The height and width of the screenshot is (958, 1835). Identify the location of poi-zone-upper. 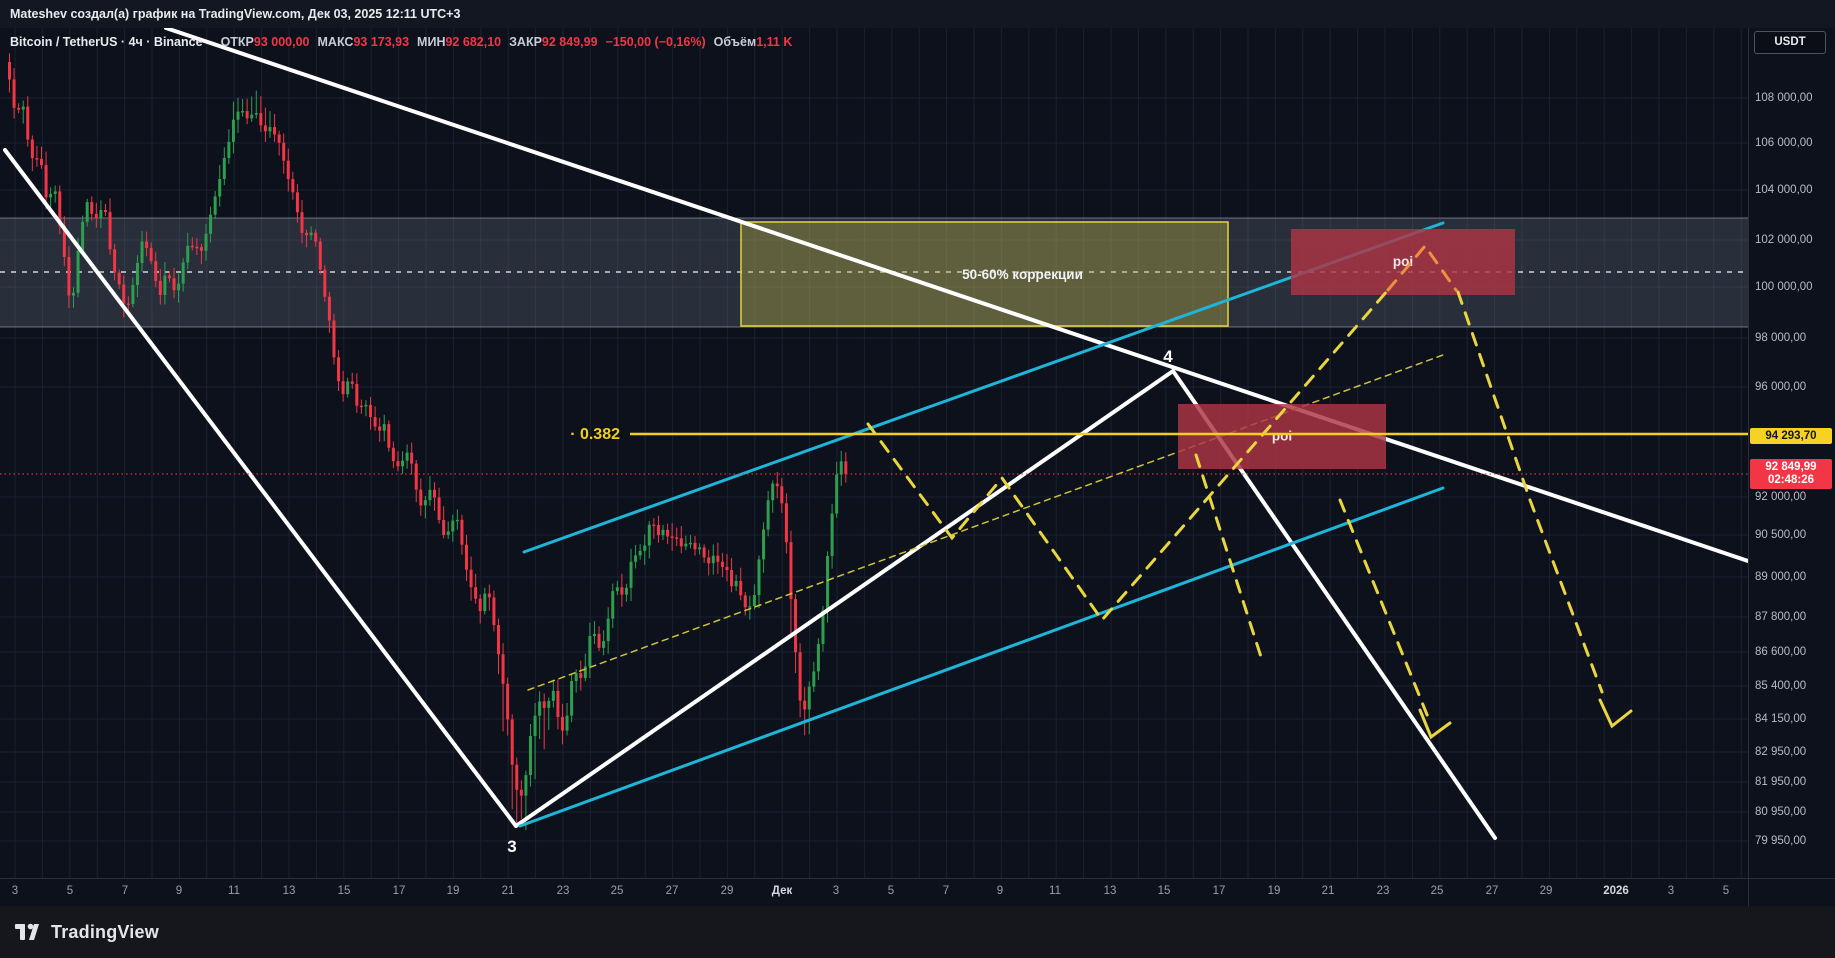
(1403, 262).